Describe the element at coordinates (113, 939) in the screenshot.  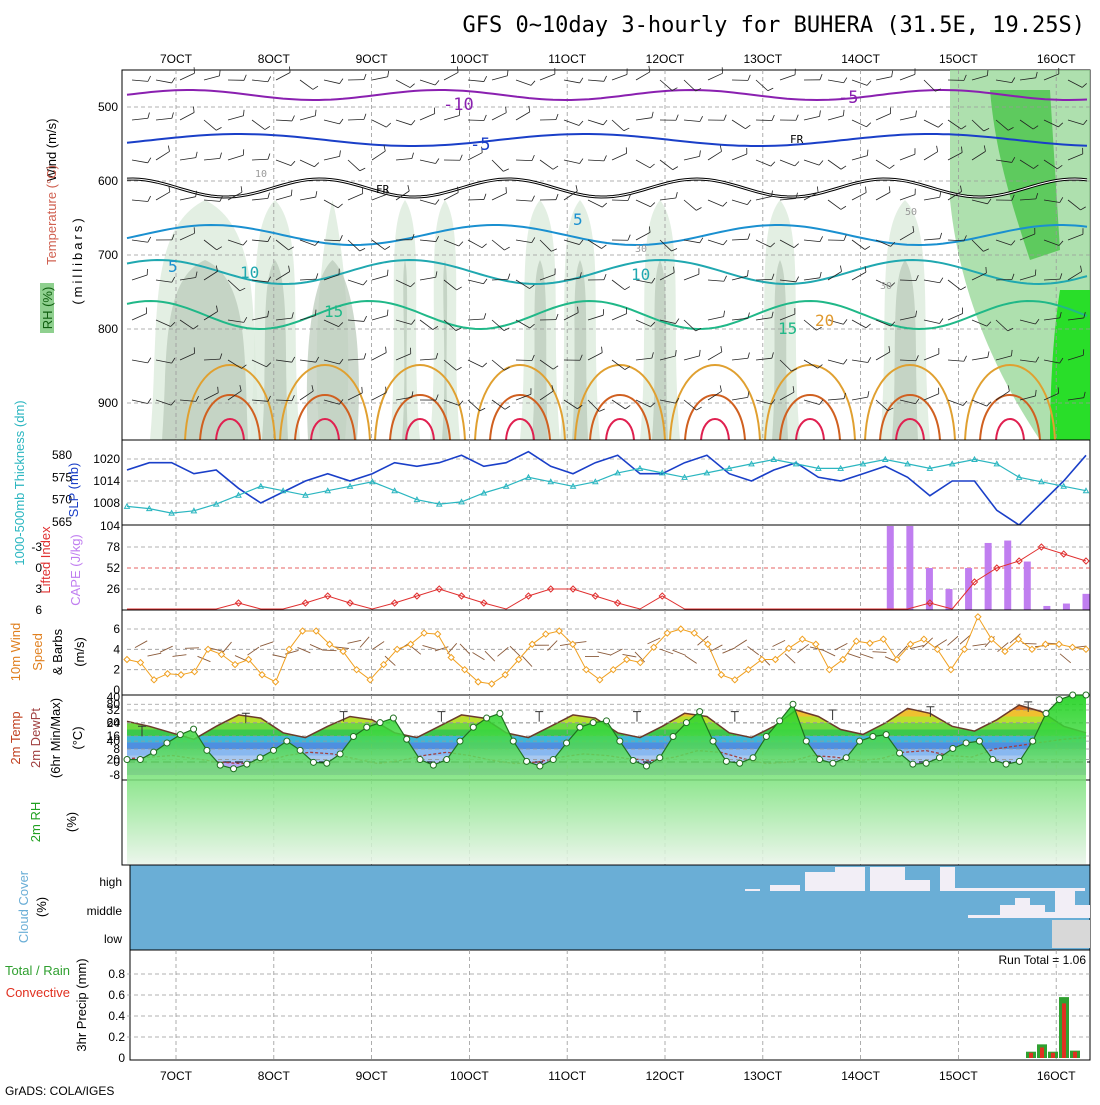
I see `cloud-level-low: low` at that location.